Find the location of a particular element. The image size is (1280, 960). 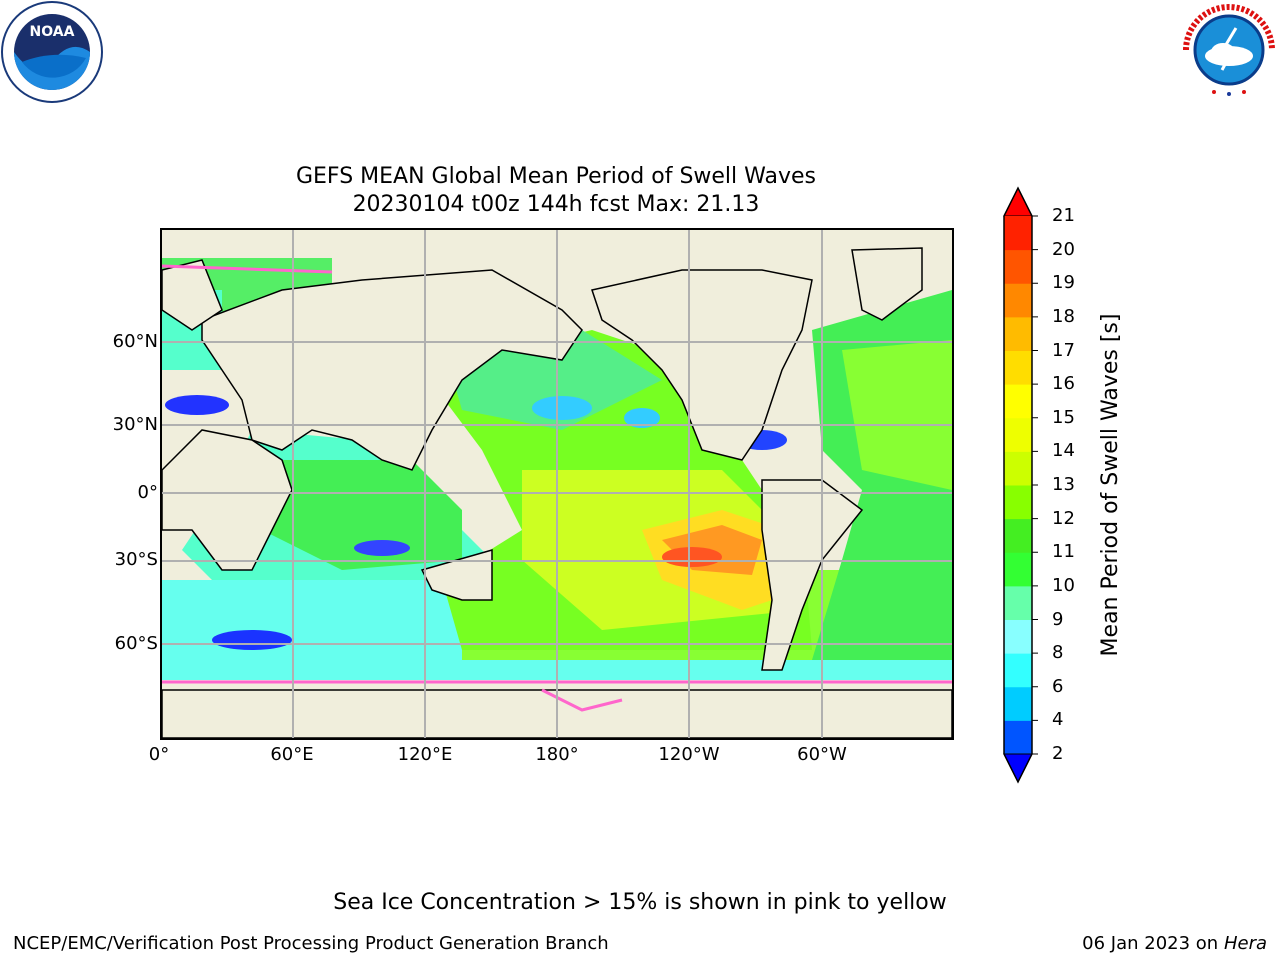

chart-subtitle: 20230104 t00z 144h fcst Max: 21.13 is located at coordinates (556, 204).